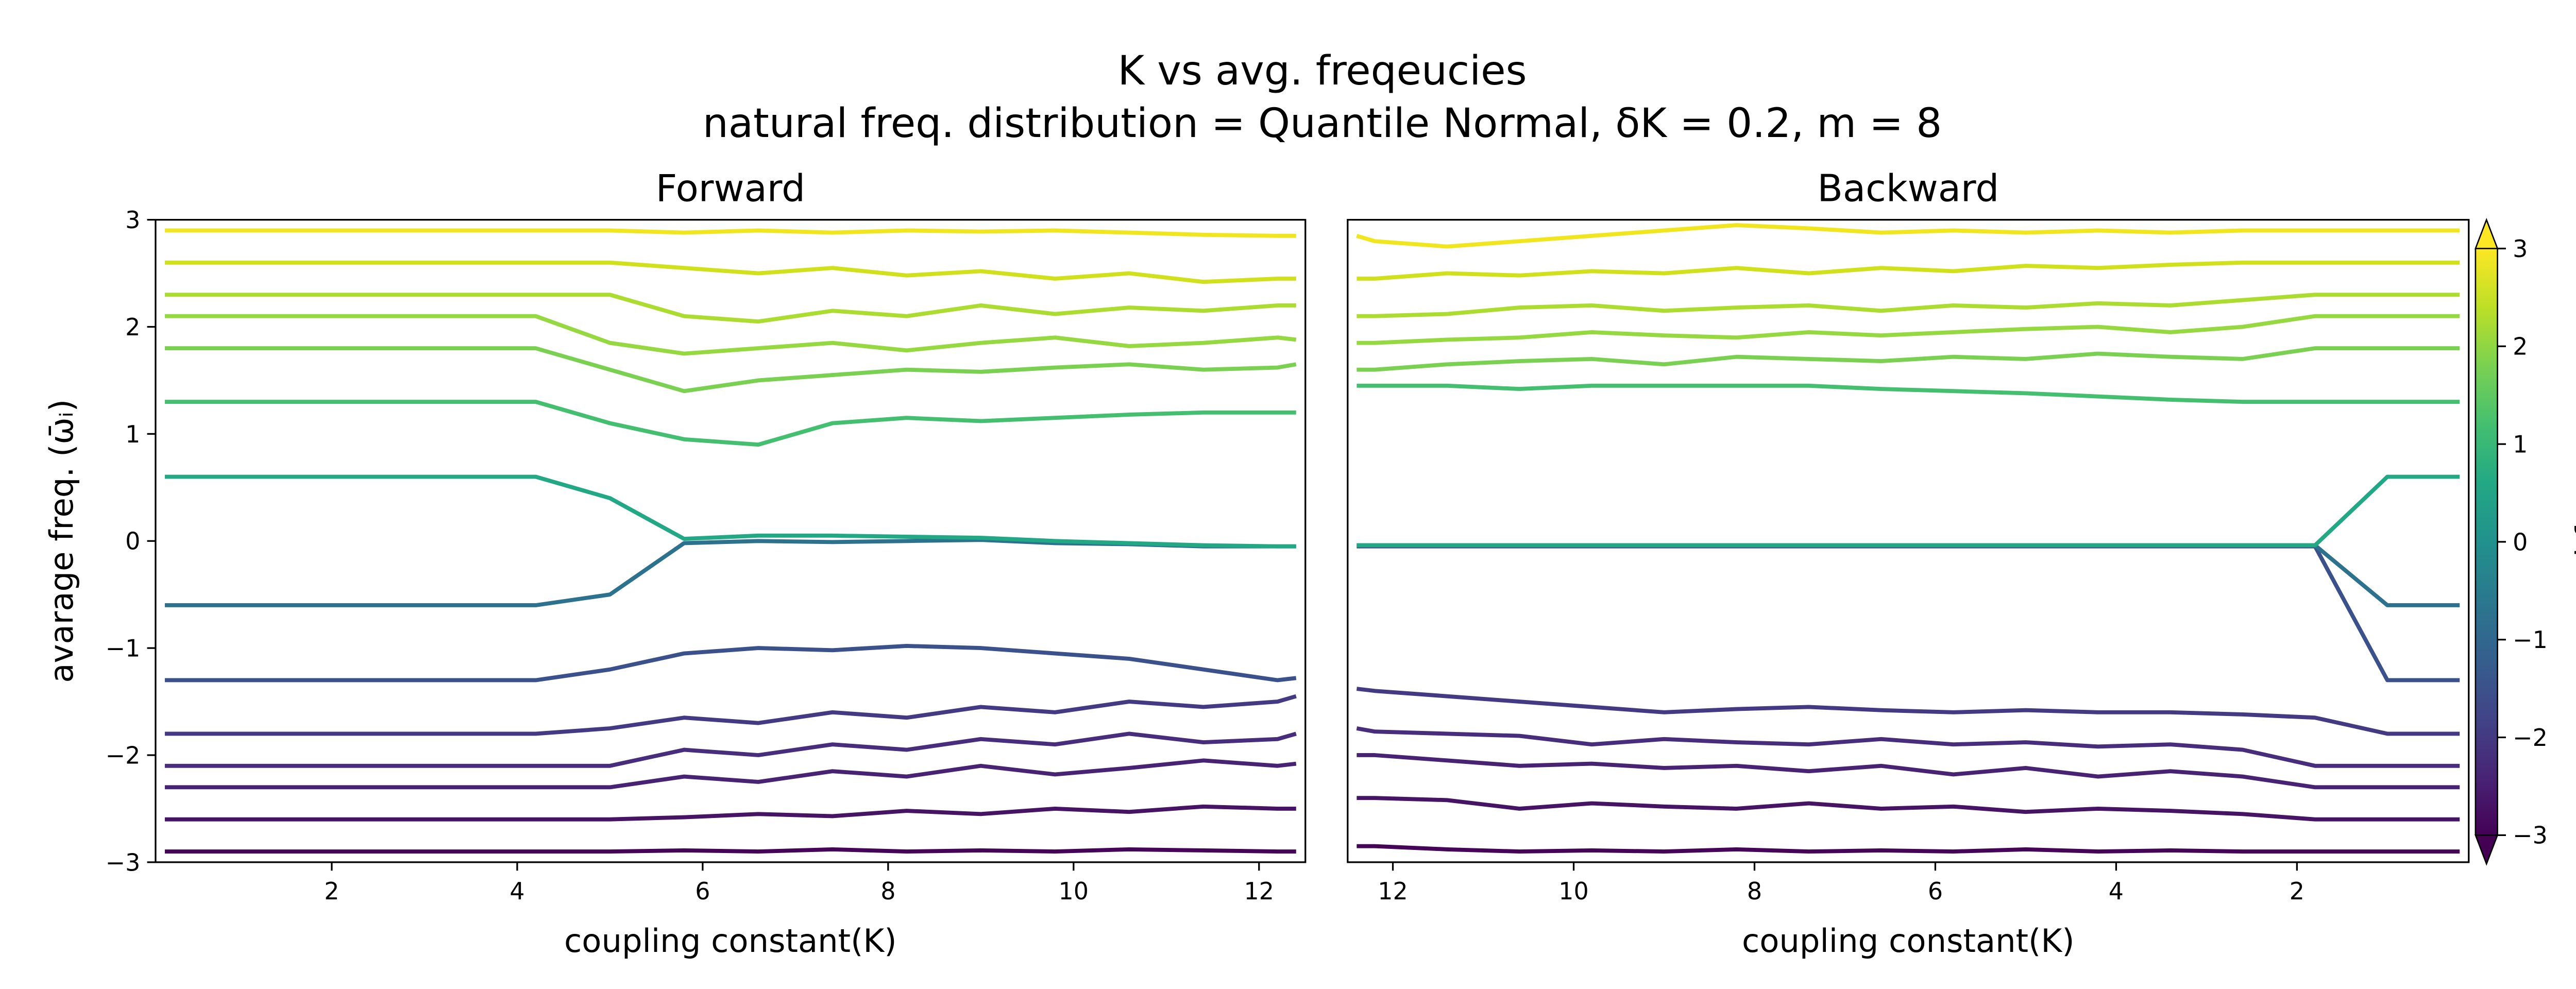 Image resolution: width=2576 pixels, height=989 pixels. What do you see at coordinates (2520, 542) in the screenshot?
I see `colorbar-tick-label: 0` at bounding box center [2520, 542].